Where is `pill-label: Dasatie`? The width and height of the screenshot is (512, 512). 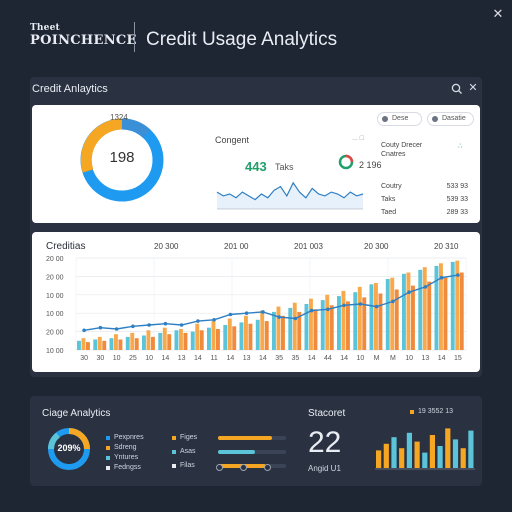
pill-label: Dasatie is located at coordinates (454, 118).